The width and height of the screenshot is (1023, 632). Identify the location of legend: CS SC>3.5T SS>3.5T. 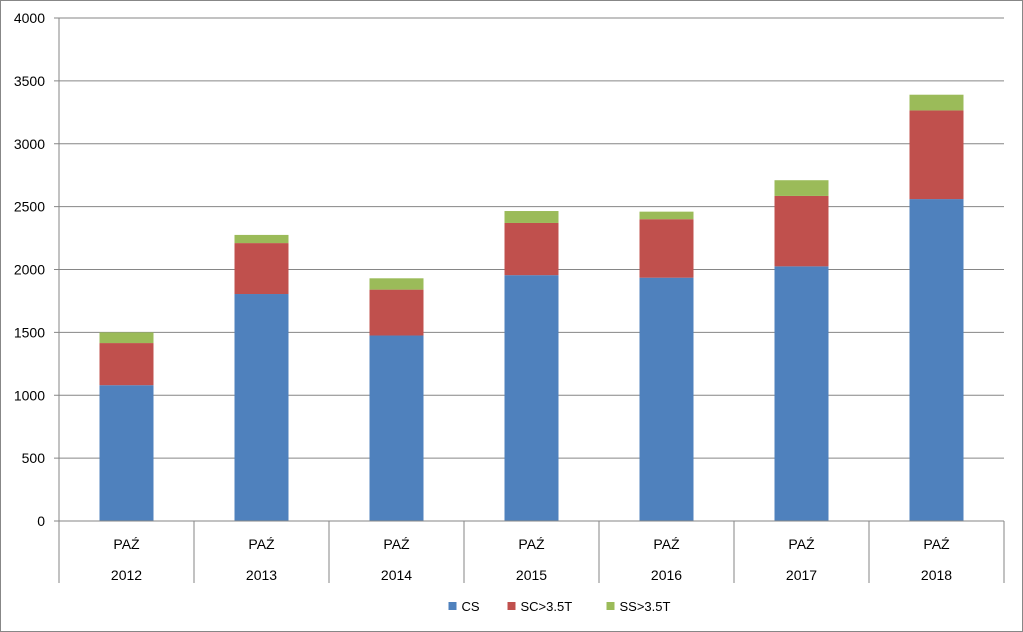
(559, 606).